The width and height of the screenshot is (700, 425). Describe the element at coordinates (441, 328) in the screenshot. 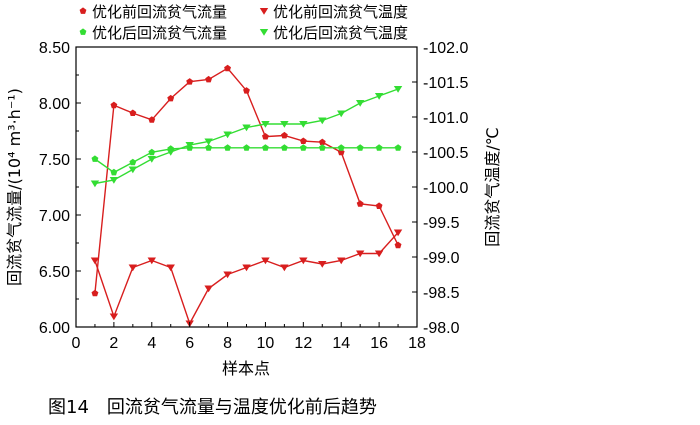

I see `y-right-tick-label: -98.0` at that location.